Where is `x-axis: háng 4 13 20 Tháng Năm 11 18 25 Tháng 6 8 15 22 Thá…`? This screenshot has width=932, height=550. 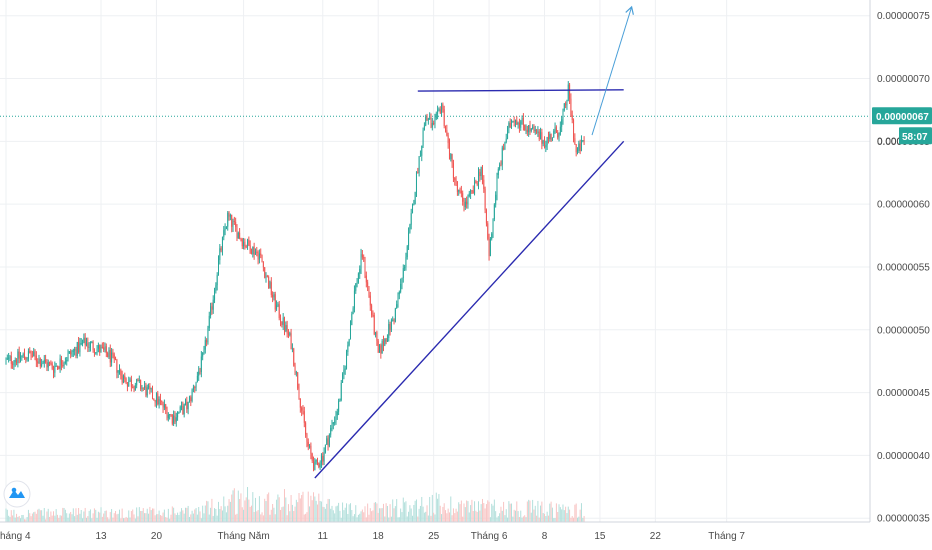 x-axis: háng 4 13 20 Tháng Năm 11 18 25 Tháng 6 8 15 22 Thá… is located at coordinates (372, 536).